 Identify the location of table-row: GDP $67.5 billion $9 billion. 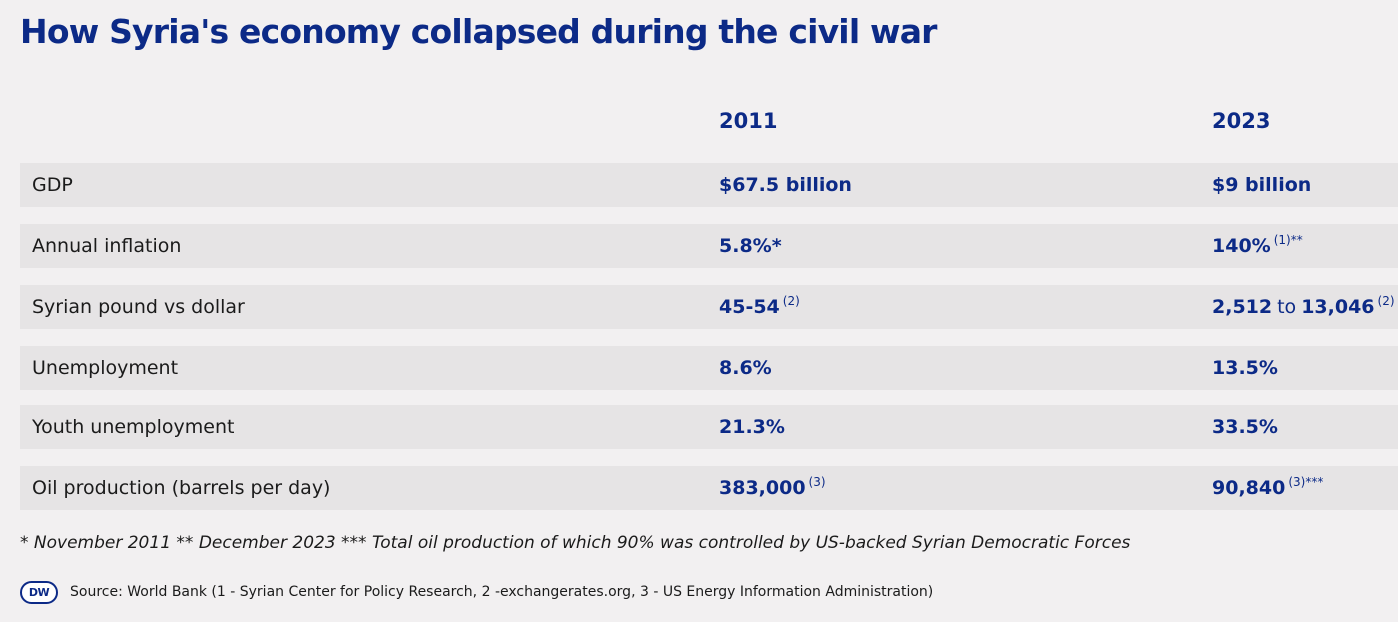
(709, 185).